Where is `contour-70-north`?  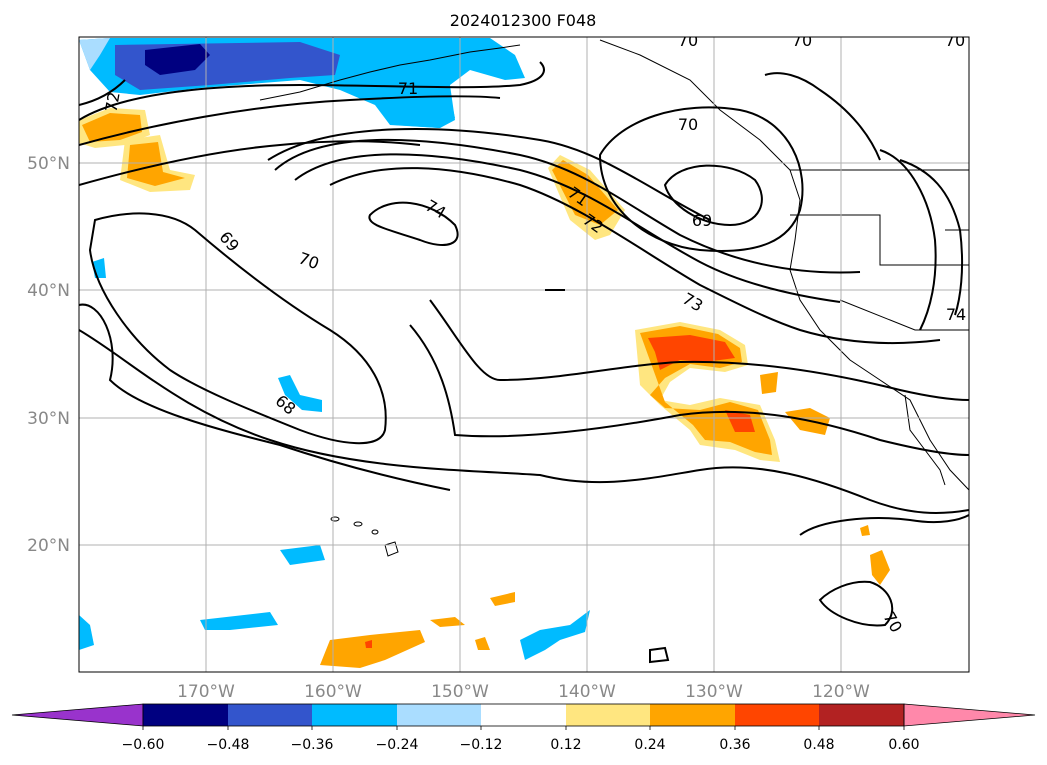 contour-70-north is located at coordinates (250, 163).